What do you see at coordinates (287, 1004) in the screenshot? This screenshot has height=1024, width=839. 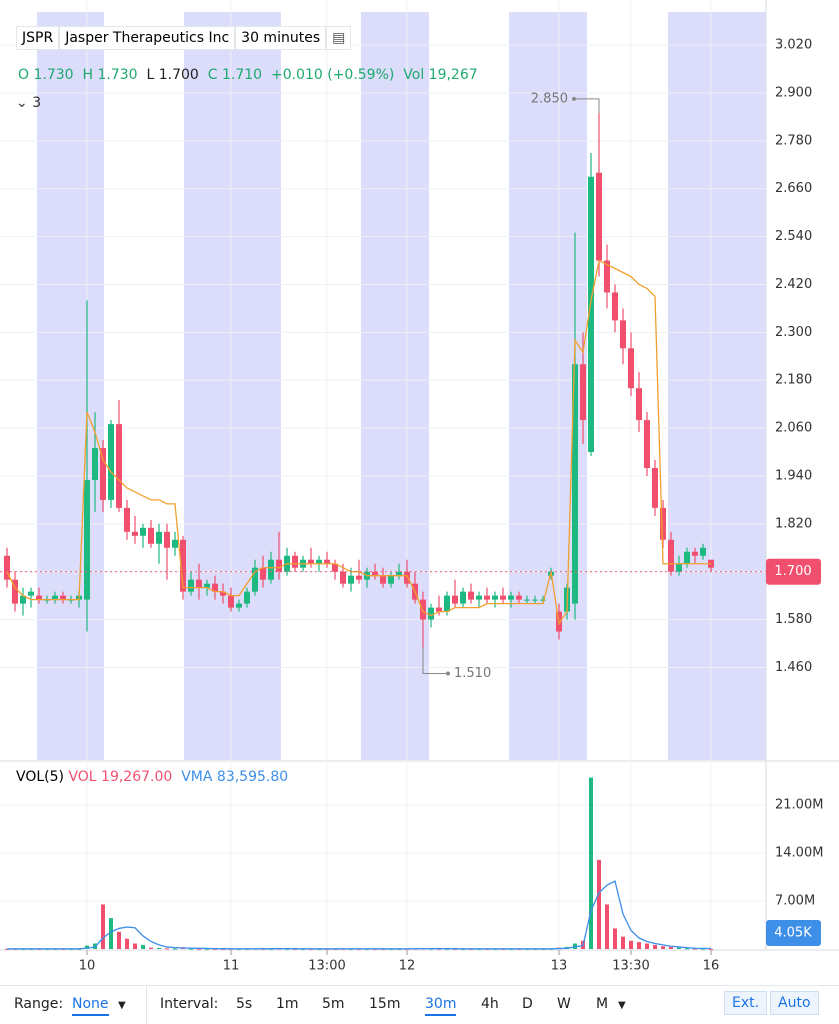 I see `interval-option: 1m` at bounding box center [287, 1004].